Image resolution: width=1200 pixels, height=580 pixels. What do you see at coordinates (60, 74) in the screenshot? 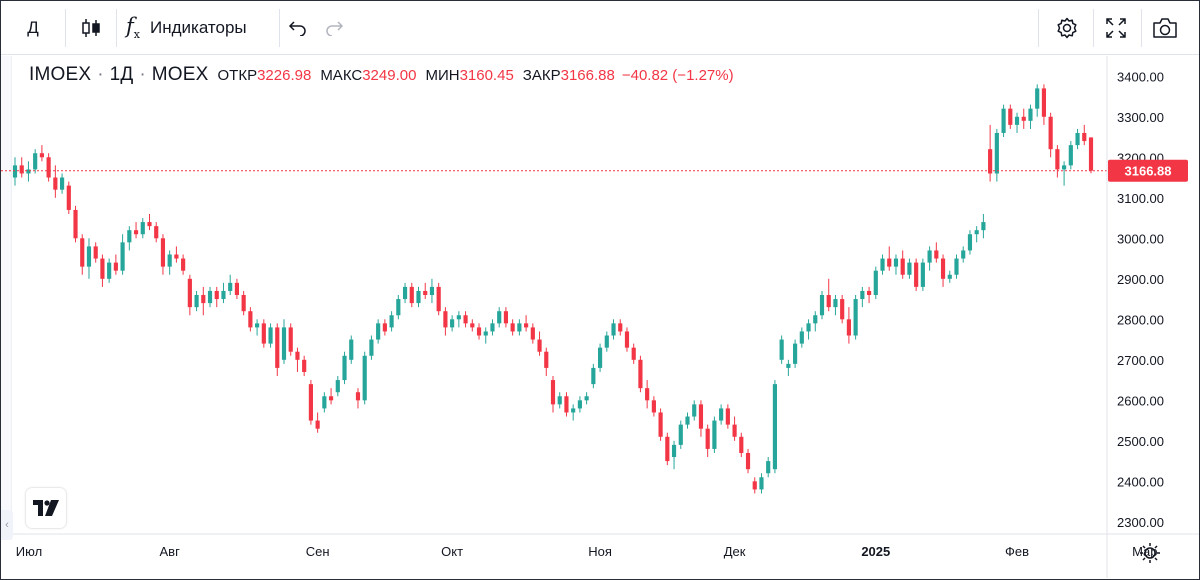
I see `symbol-name: IMOEX` at bounding box center [60, 74].